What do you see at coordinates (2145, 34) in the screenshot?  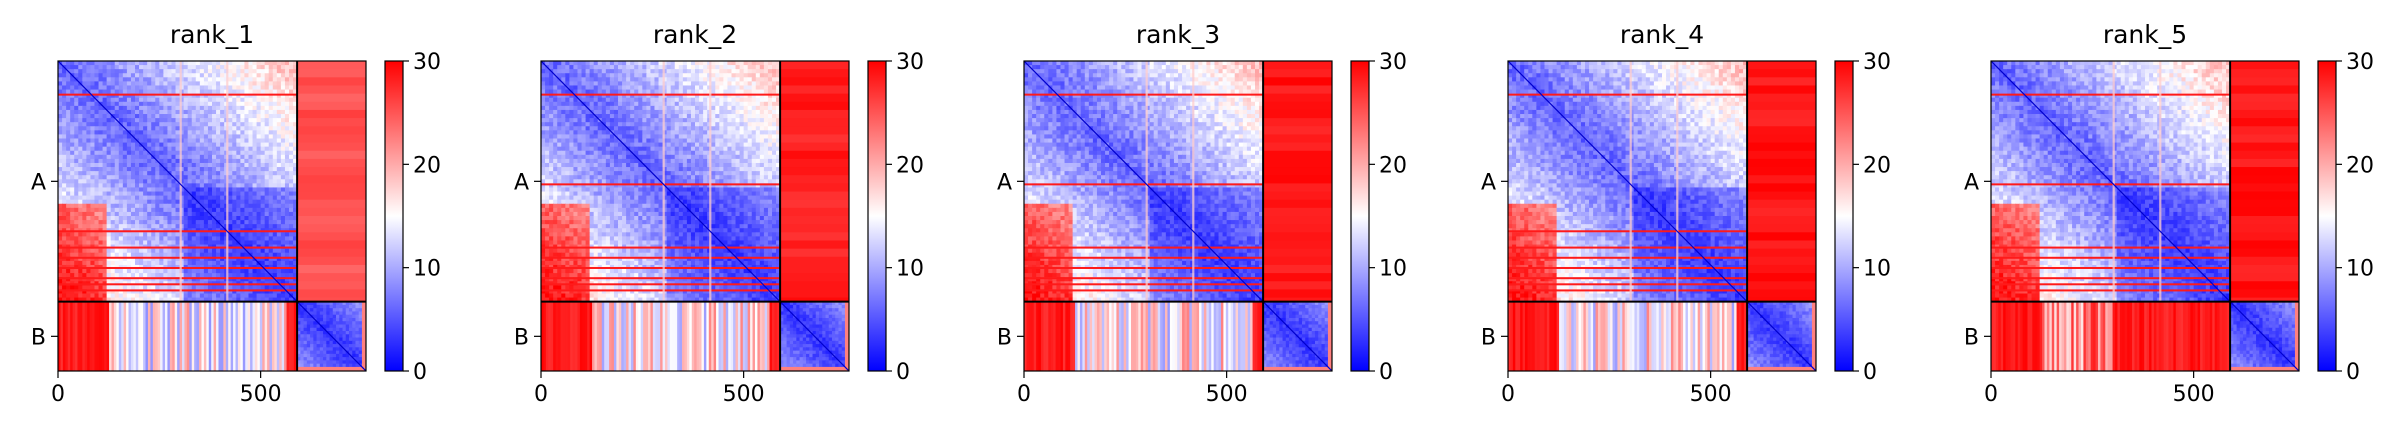 I see `panel-title: rank_5` at bounding box center [2145, 34].